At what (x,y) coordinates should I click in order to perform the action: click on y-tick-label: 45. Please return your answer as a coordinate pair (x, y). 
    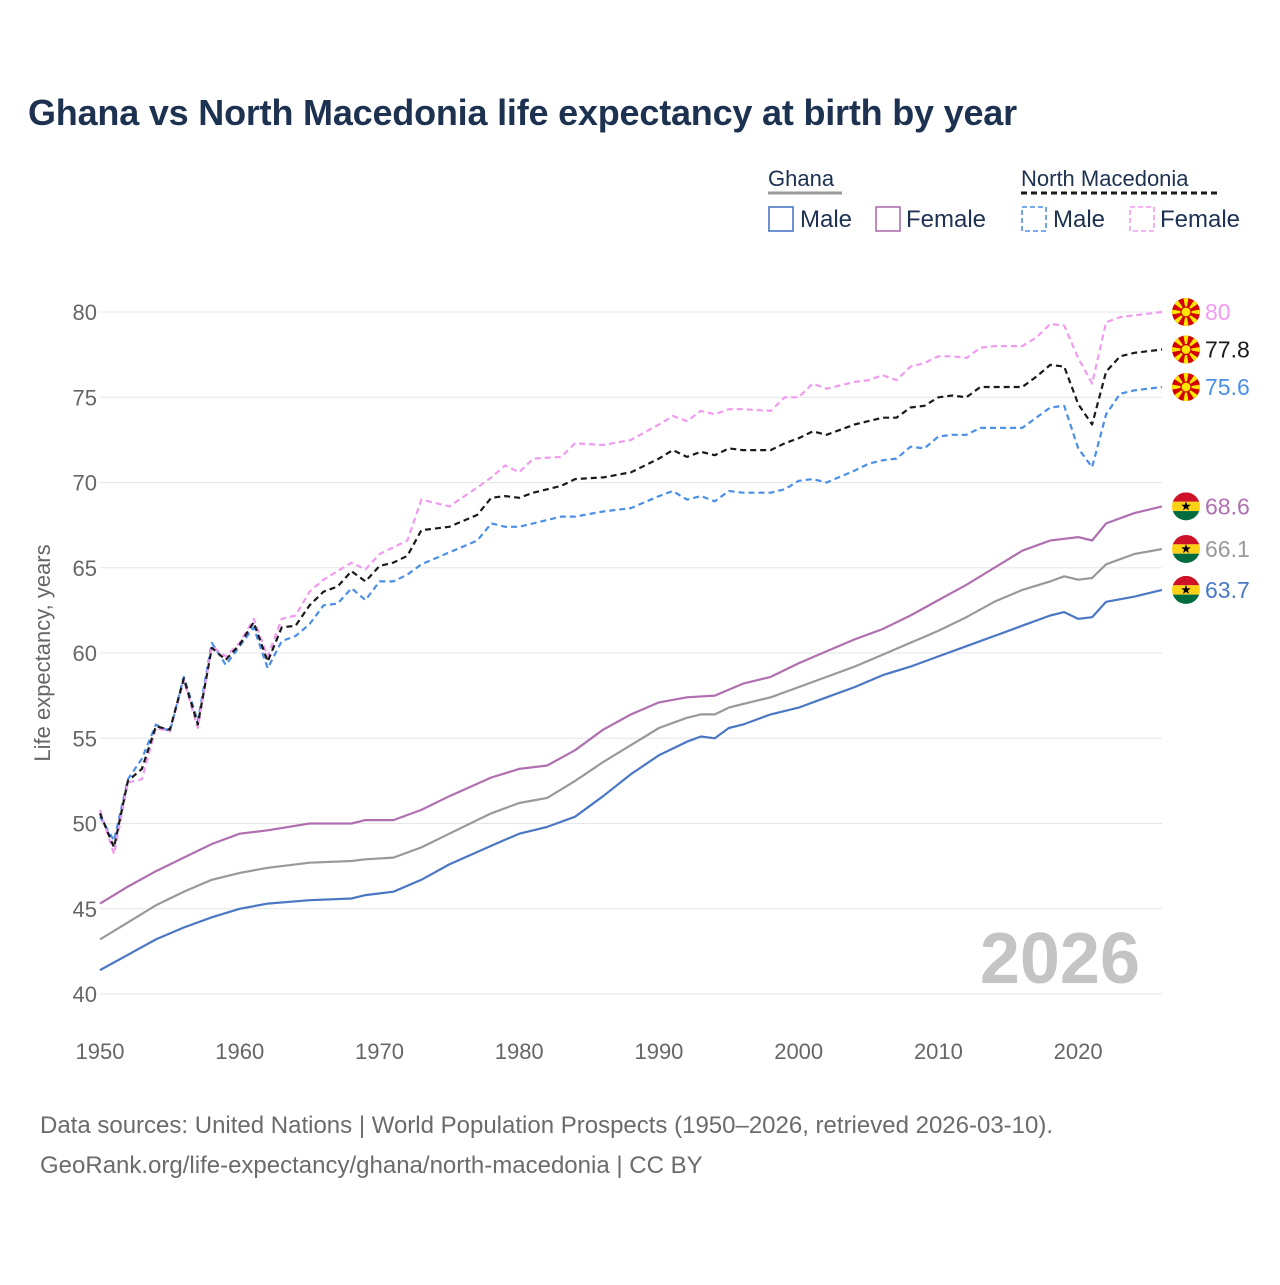
    Looking at the image, I should click on (85, 909).